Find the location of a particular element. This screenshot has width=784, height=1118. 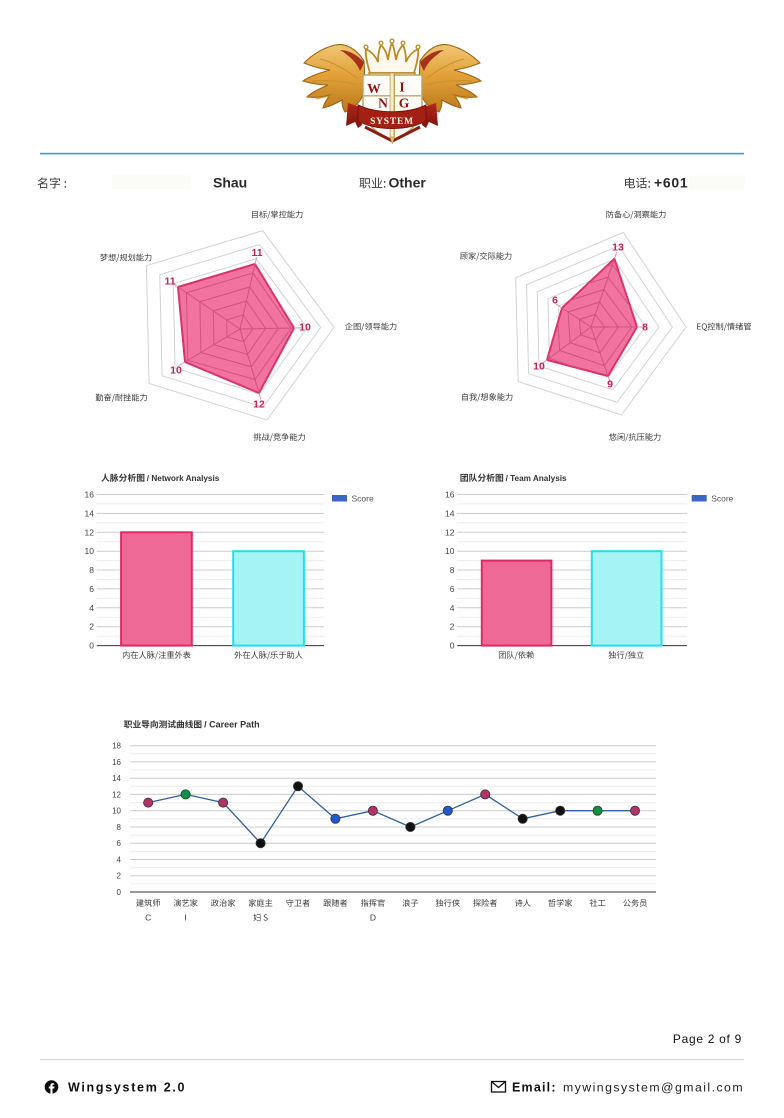

svg-text: C is located at coordinates (148, 918).